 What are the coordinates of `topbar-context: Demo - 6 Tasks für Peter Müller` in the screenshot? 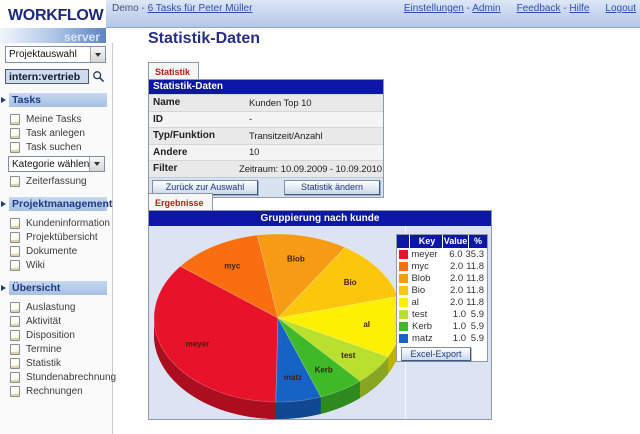 It's located at (182, 8).